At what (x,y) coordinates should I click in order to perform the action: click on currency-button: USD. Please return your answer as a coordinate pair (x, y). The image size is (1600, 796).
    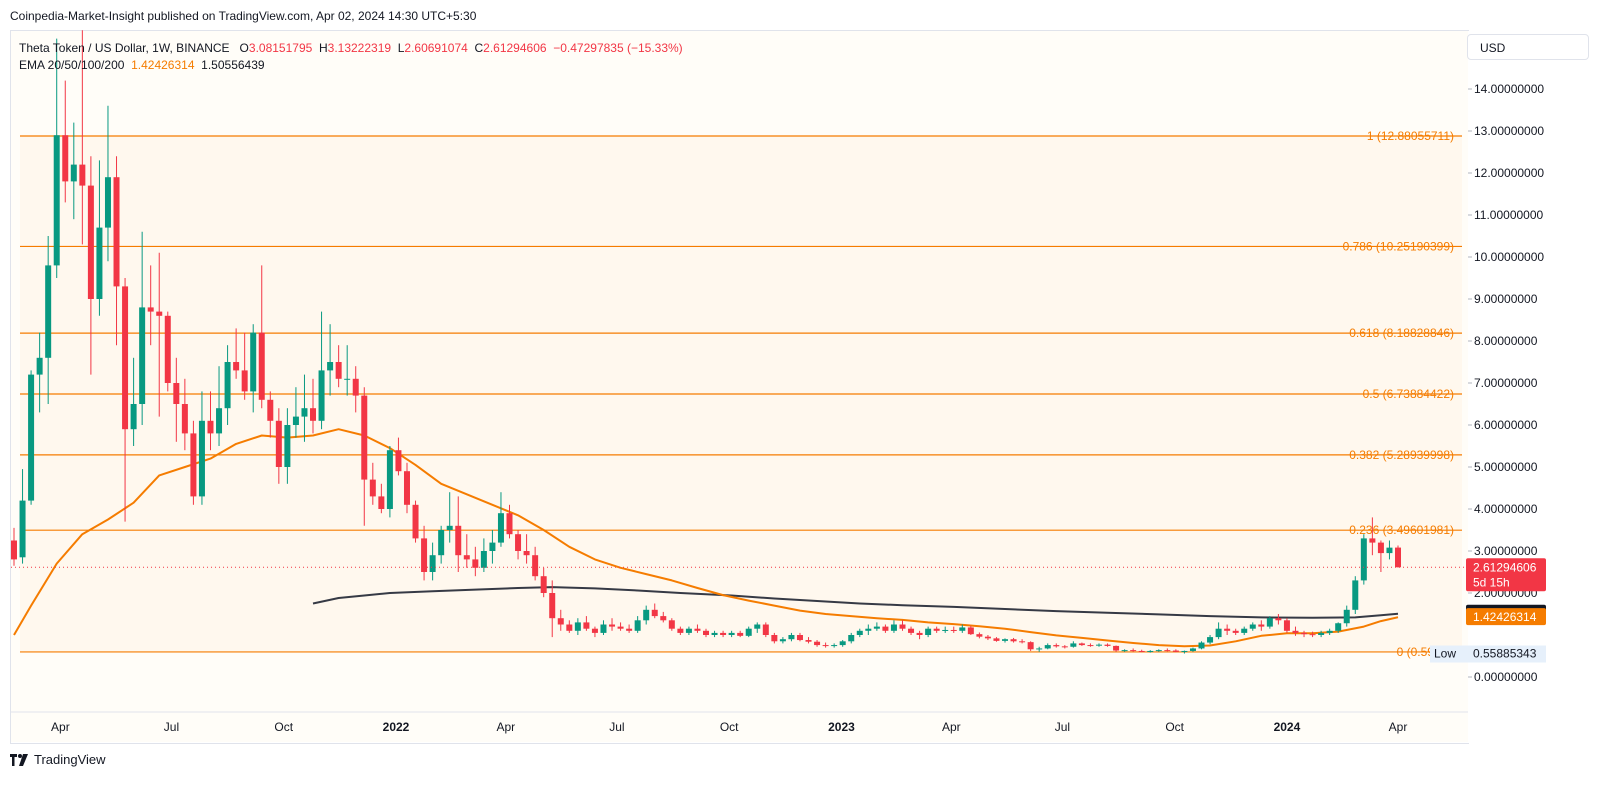
    Looking at the image, I should click on (1528, 47).